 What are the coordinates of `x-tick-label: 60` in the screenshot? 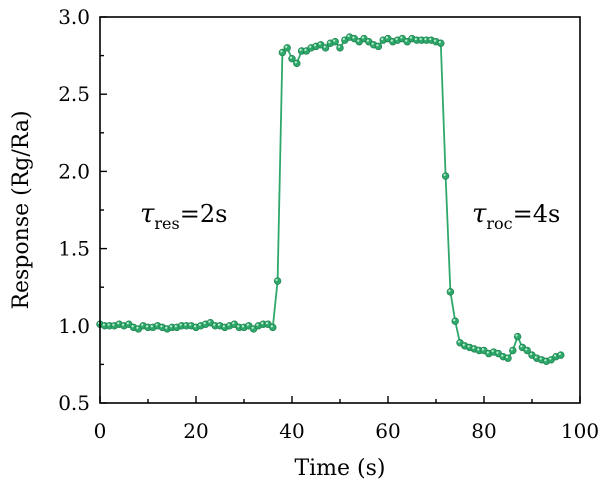 It's located at (387, 431).